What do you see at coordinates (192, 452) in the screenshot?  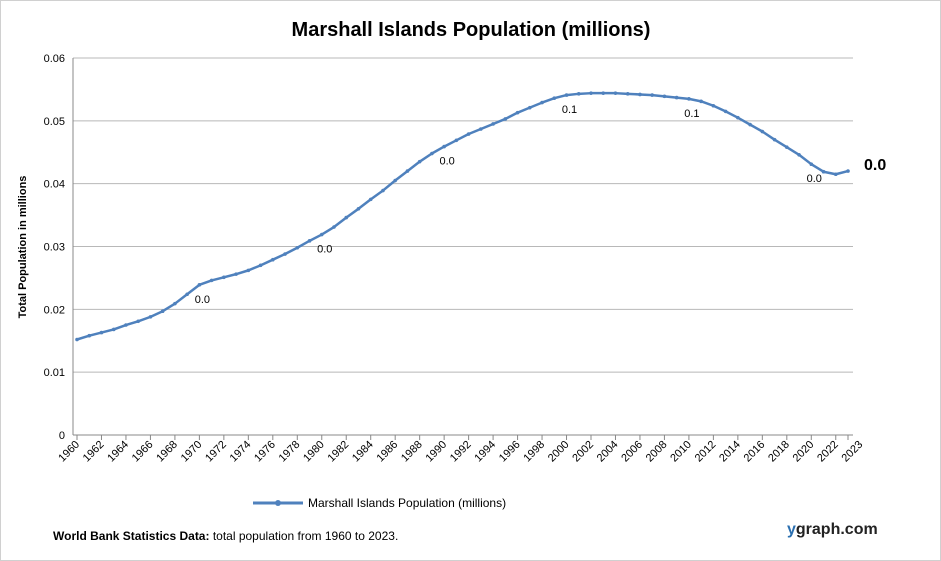 I see `x-tick-label: 1970` at bounding box center [192, 452].